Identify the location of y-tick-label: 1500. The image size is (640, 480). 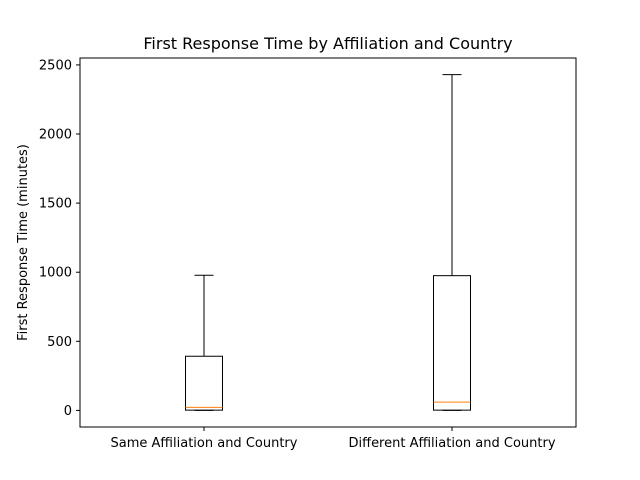
(55, 204).